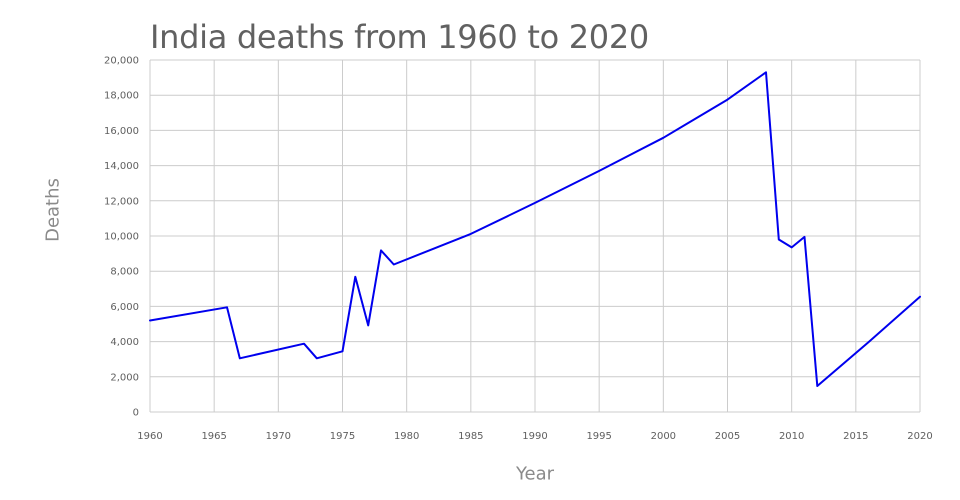 This screenshot has height=500, width=960. I want to click on y-tick-label: 0, so click(136, 413).